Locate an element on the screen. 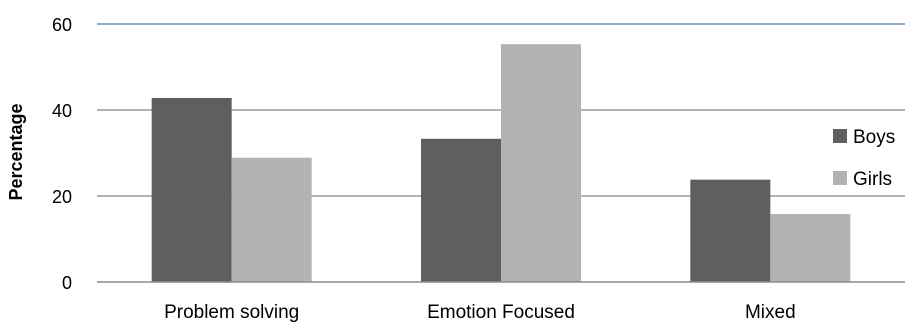 The image size is (917, 329). legend: Boys Girls is located at coordinates (864, 158).